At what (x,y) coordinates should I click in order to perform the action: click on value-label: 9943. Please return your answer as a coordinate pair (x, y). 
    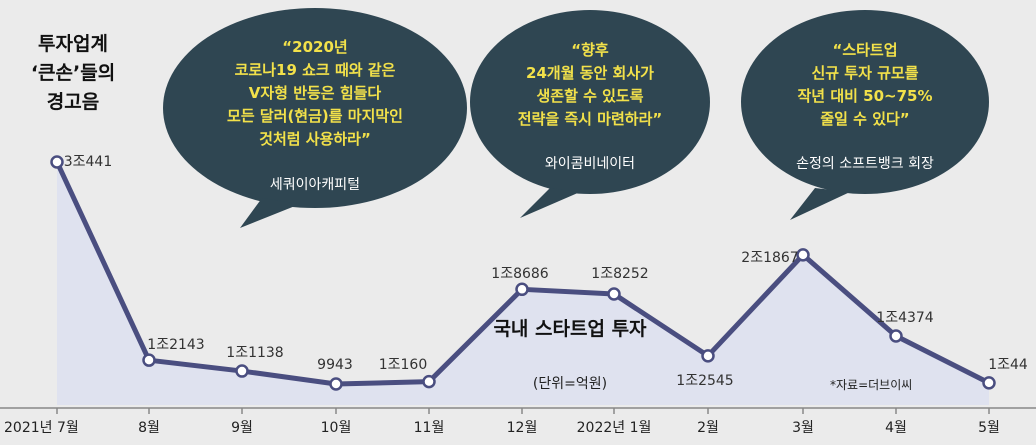
    Looking at the image, I should click on (335, 365).